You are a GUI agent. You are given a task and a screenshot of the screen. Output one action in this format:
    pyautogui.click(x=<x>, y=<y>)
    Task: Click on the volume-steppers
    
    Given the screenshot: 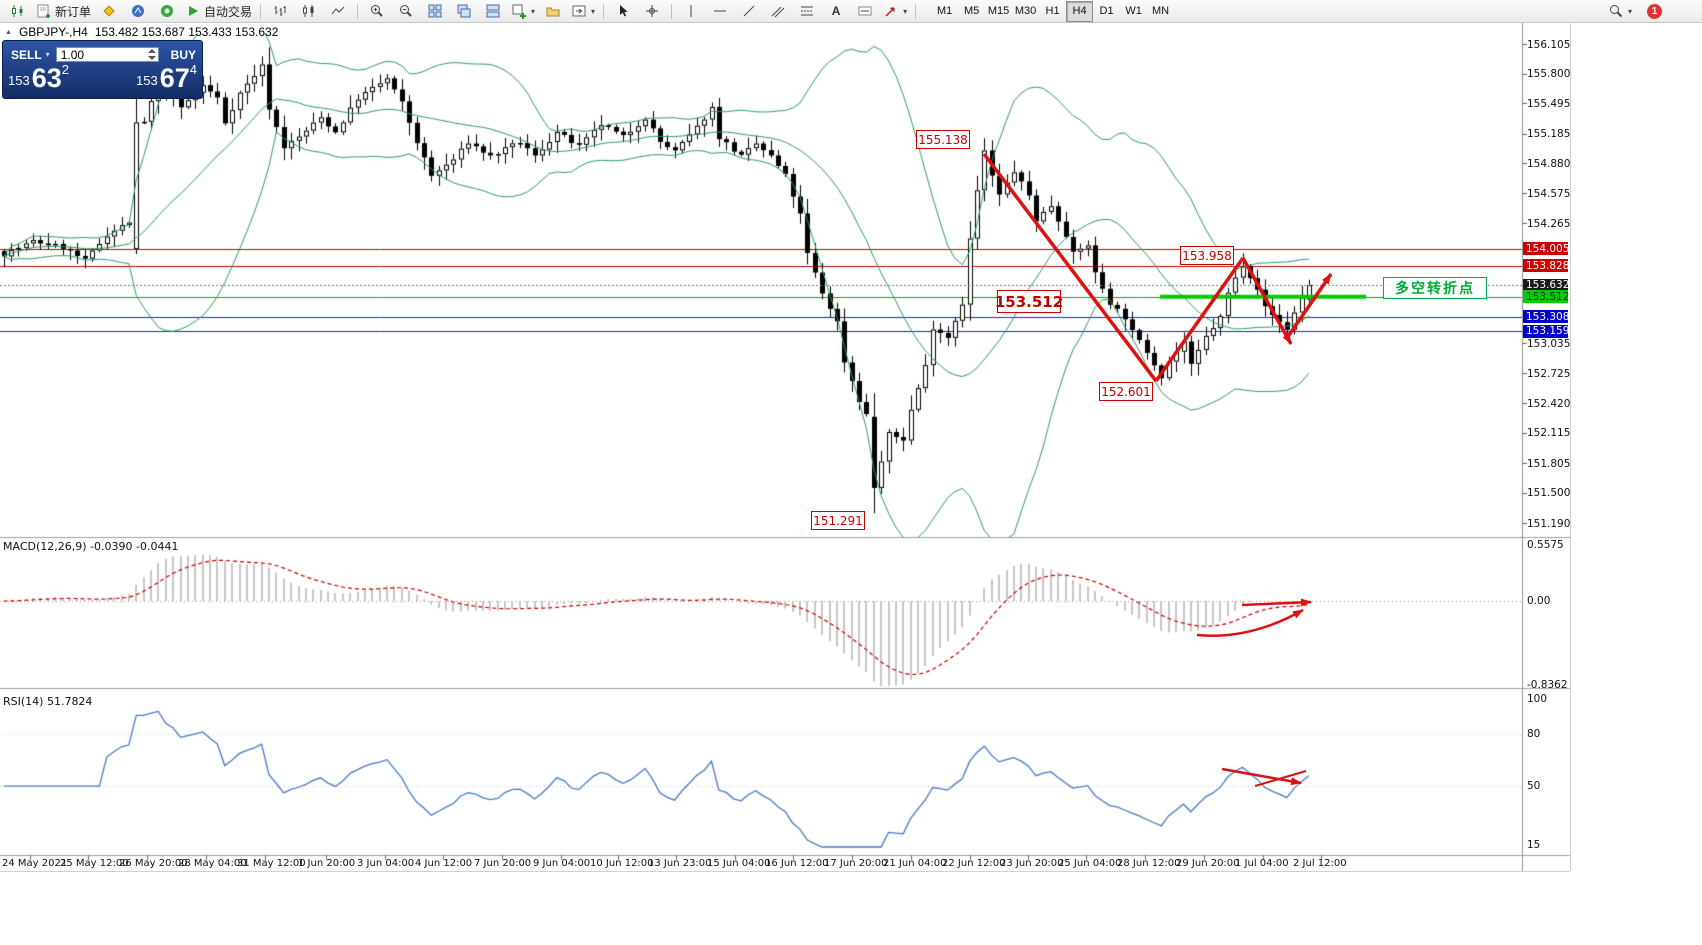 What is the action you would take?
    pyautogui.click(x=152, y=54)
    